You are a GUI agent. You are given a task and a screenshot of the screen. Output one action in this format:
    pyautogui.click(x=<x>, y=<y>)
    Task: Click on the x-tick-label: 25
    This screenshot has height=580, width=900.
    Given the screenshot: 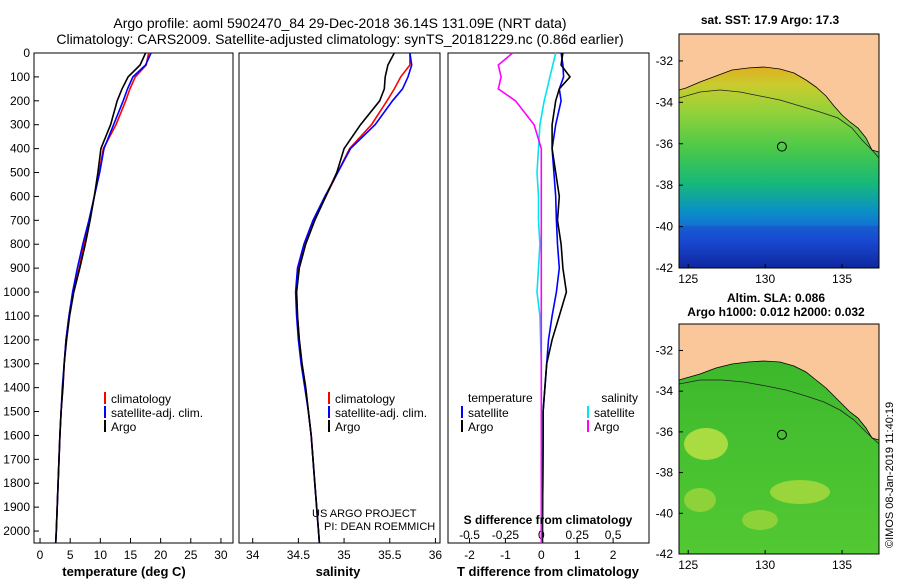 What is the action you would take?
    pyautogui.click(x=191, y=555)
    